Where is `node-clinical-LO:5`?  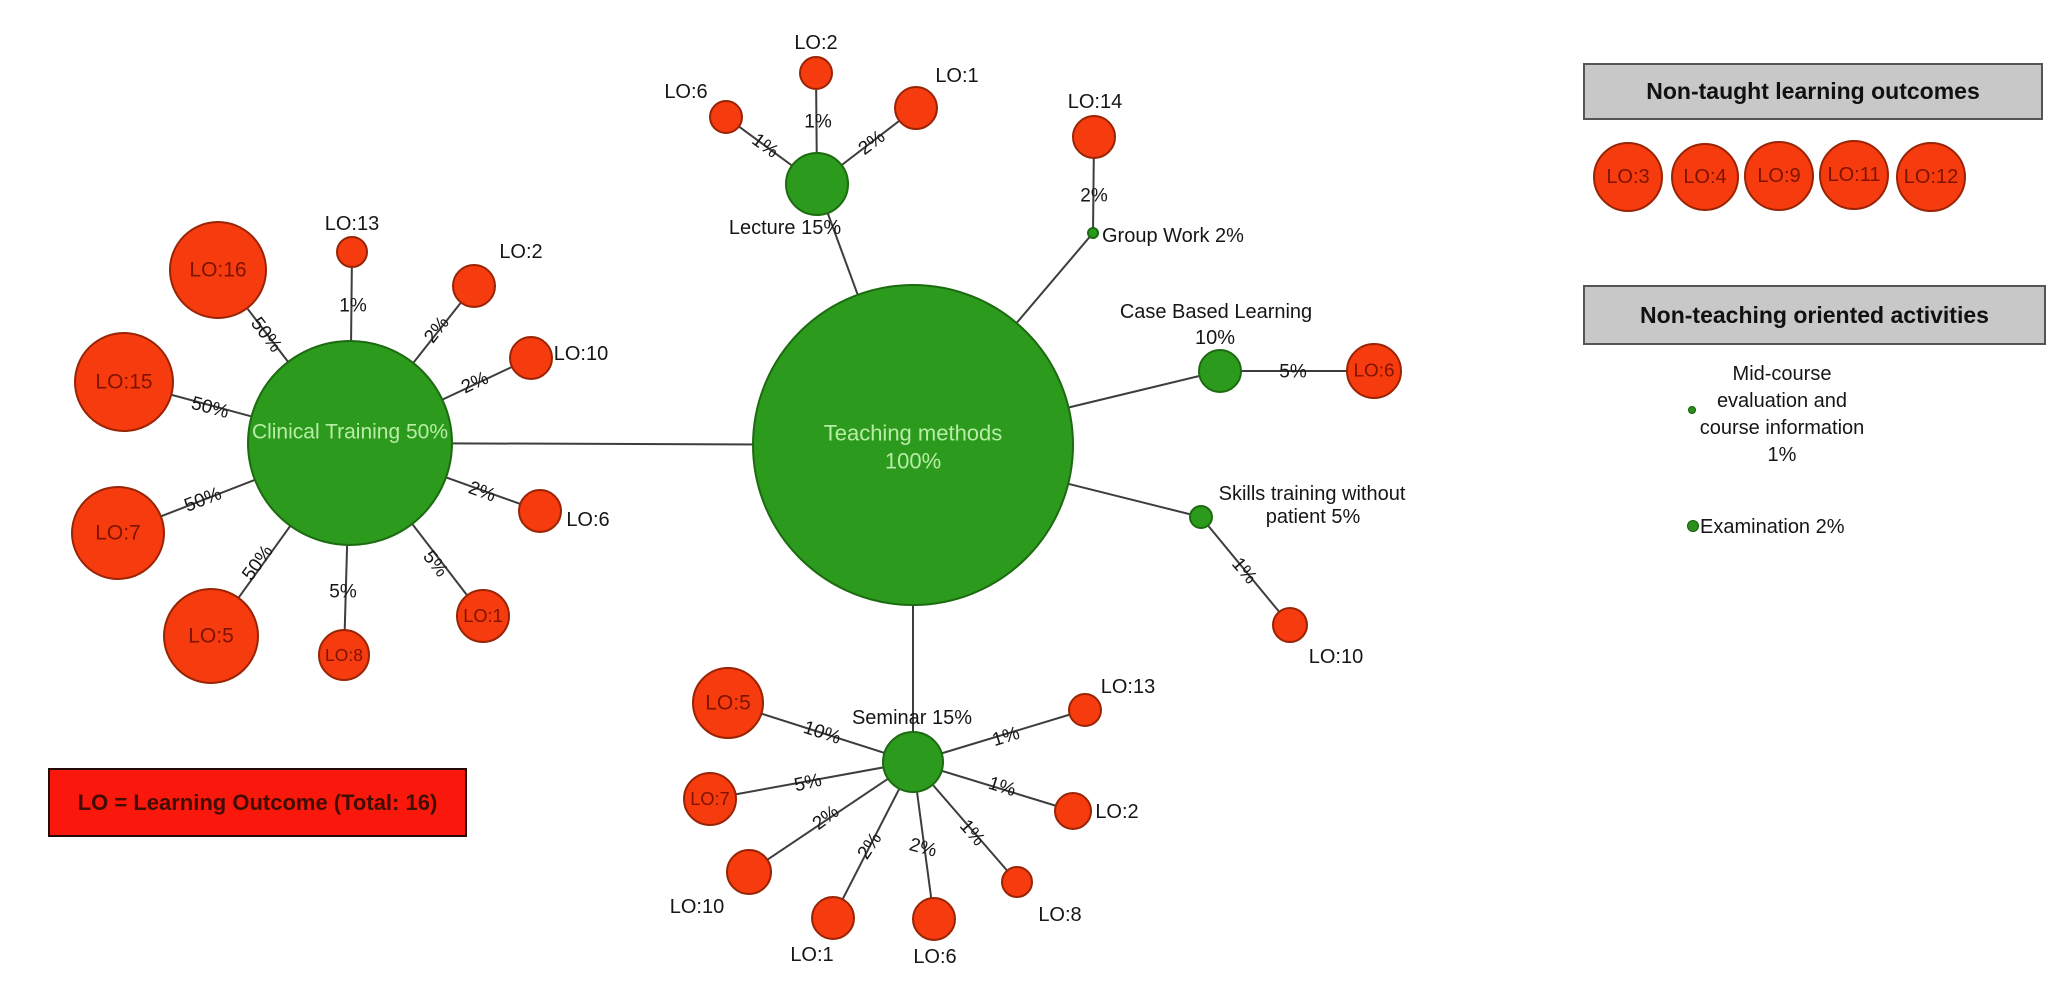
node-clinical-LO:5 is located at coordinates (211, 636).